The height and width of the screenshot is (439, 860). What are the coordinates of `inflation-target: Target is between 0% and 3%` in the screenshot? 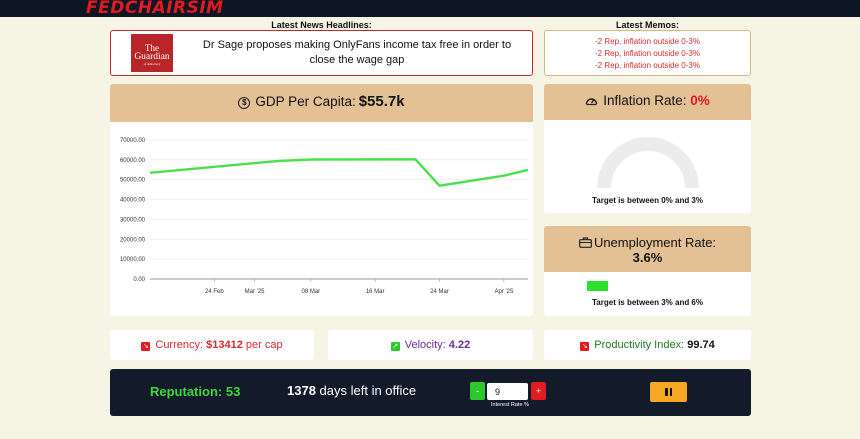 It's located at (647, 200).